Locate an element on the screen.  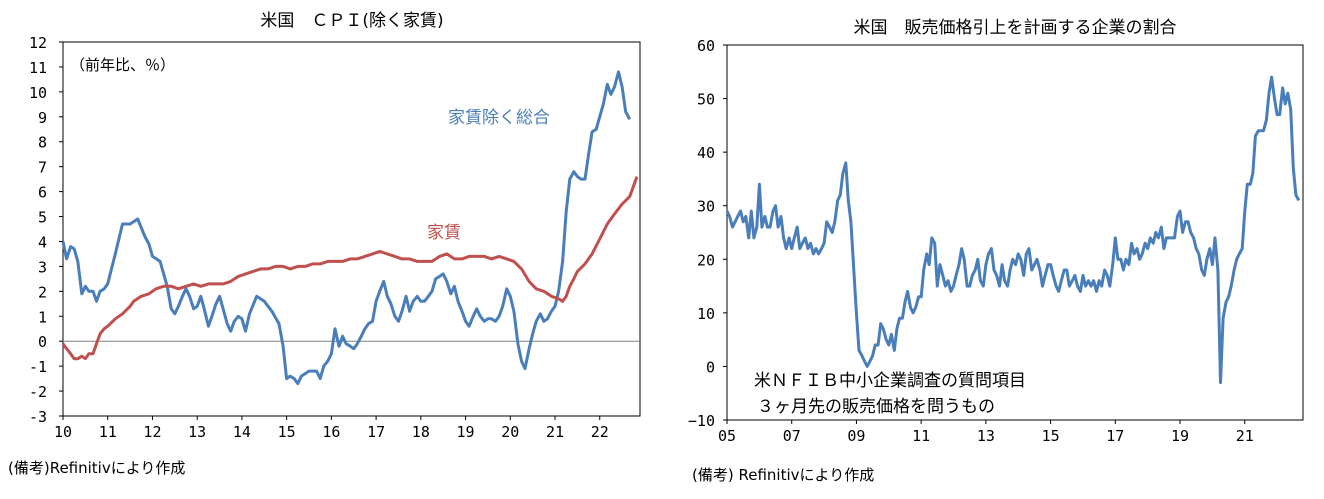
left-source-note: (備考)Refinitivにより作成 is located at coordinates (96, 468).